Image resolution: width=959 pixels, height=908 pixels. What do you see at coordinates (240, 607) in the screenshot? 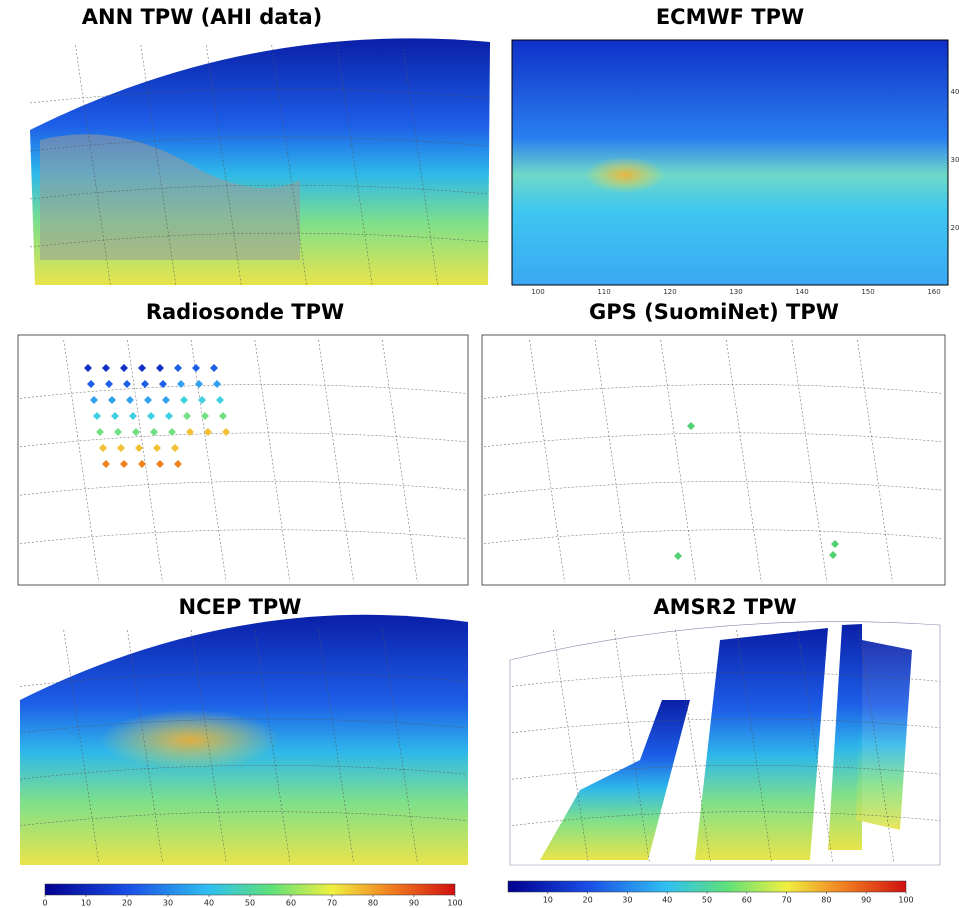
I see `panel-title: NCEP TPW` at bounding box center [240, 607].